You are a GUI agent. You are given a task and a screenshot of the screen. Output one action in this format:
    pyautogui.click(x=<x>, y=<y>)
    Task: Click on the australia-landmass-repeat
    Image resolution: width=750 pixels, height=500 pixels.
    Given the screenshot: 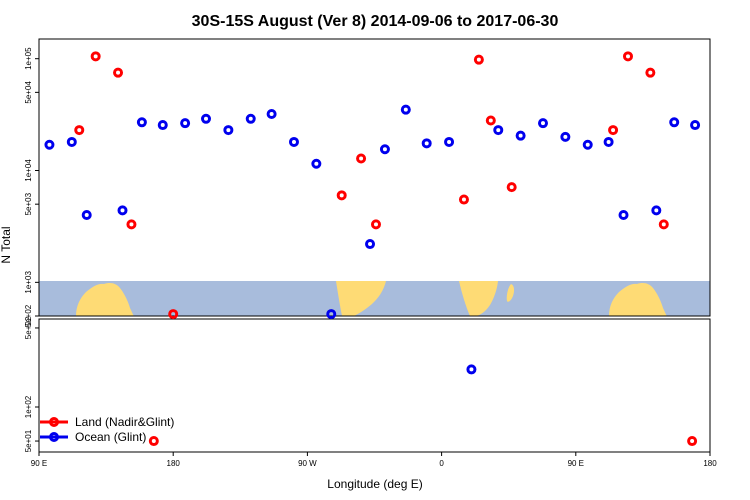 What is the action you would take?
    pyautogui.click(x=638, y=299)
    